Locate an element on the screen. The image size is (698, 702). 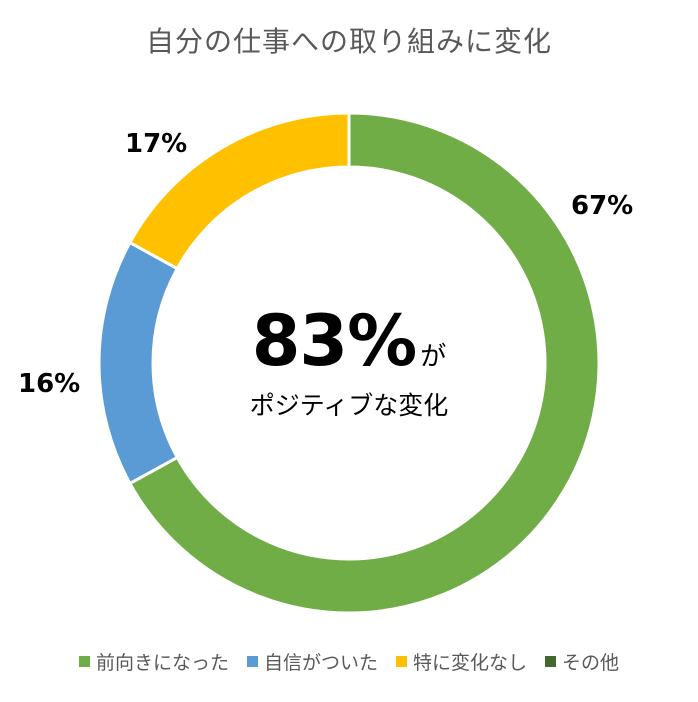
legend-item: その他 is located at coordinates (582, 661).